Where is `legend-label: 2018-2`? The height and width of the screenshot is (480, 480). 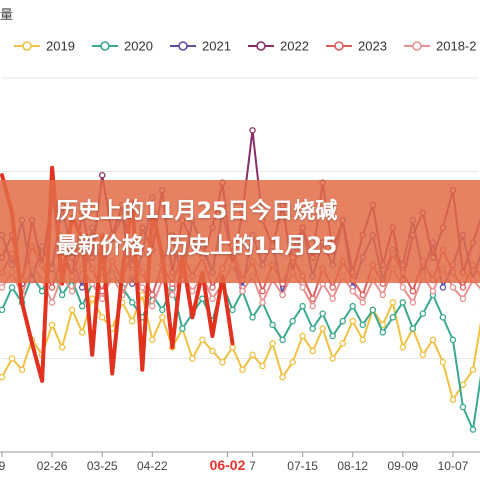
legend-label: 2018-2 is located at coordinates (456, 46).